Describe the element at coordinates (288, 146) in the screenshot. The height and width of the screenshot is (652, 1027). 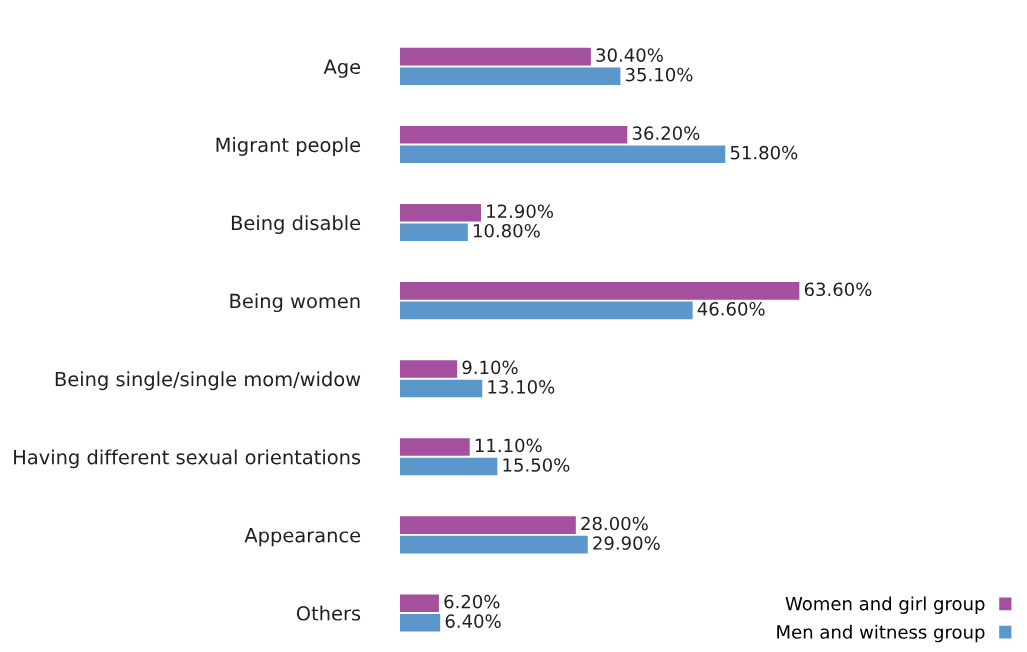
I see `y-tick-label: Migrant people` at that location.